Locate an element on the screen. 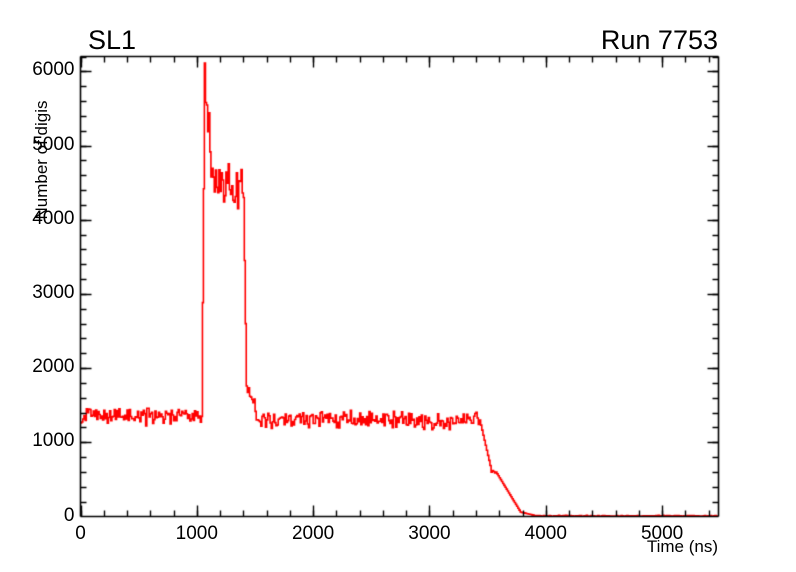 The image size is (796, 572). x-tick-label: 0 is located at coordinates (80, 533).